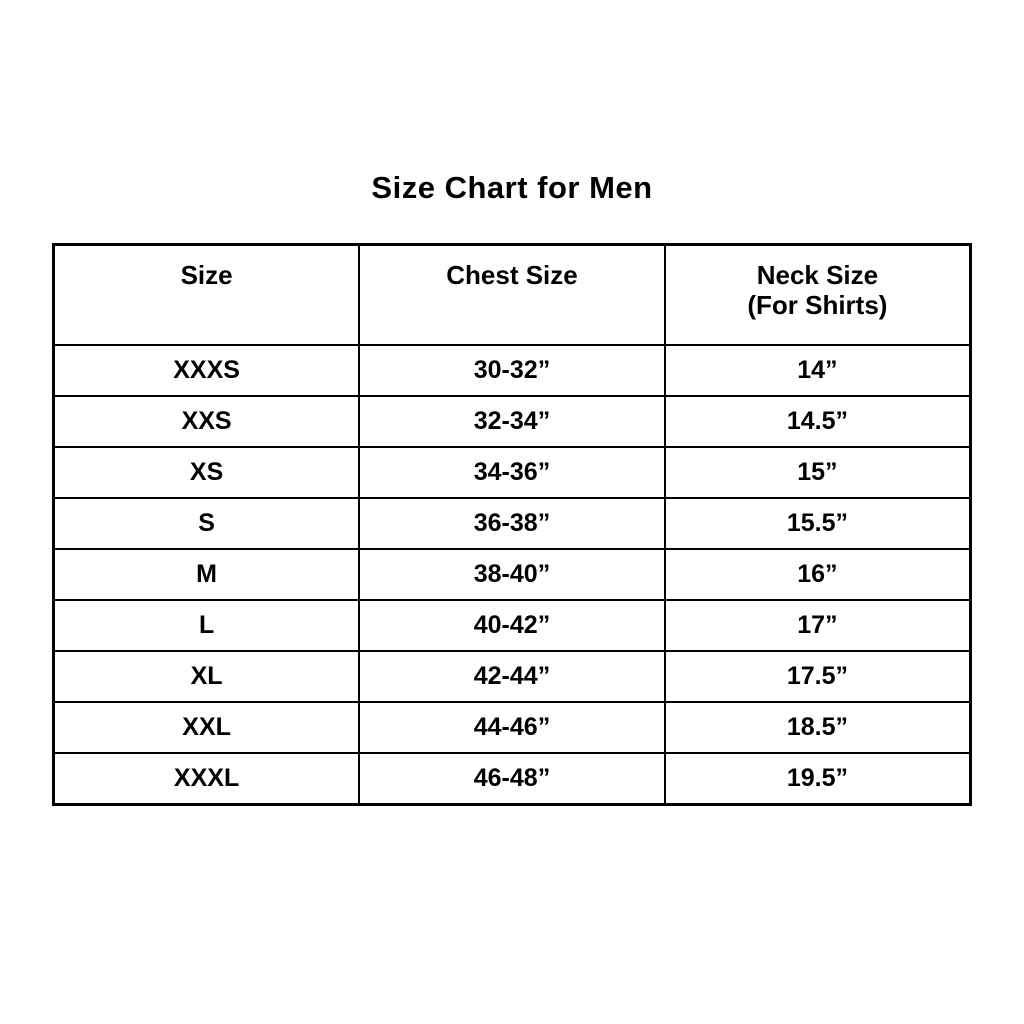 This screenshot has height=1024, width=1024. What do you see at coordinates (206, 779) in the screenshot?
I see `size-cell: XXXL` at bounding box center [206, 779].